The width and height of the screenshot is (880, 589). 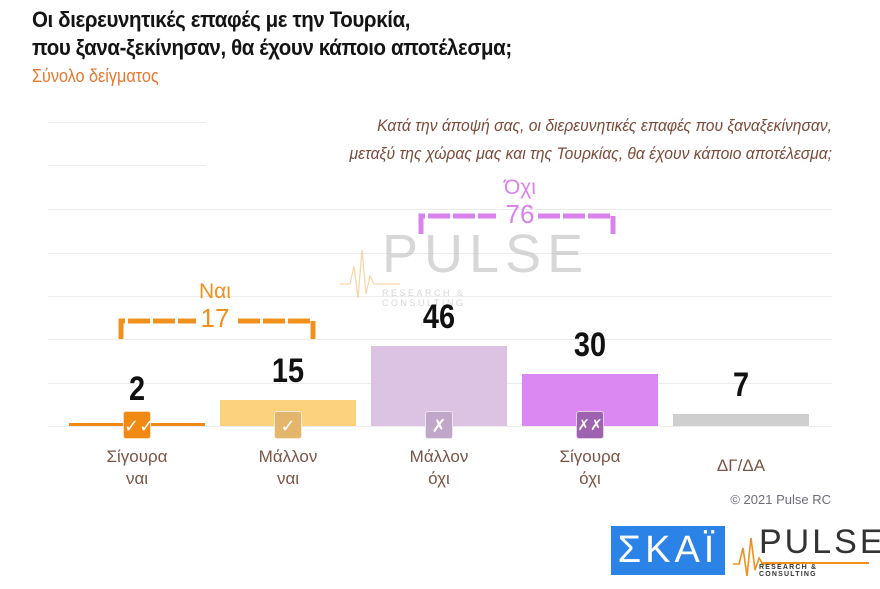 I want to click on bar-value: 7, so click(x=741, y=385).